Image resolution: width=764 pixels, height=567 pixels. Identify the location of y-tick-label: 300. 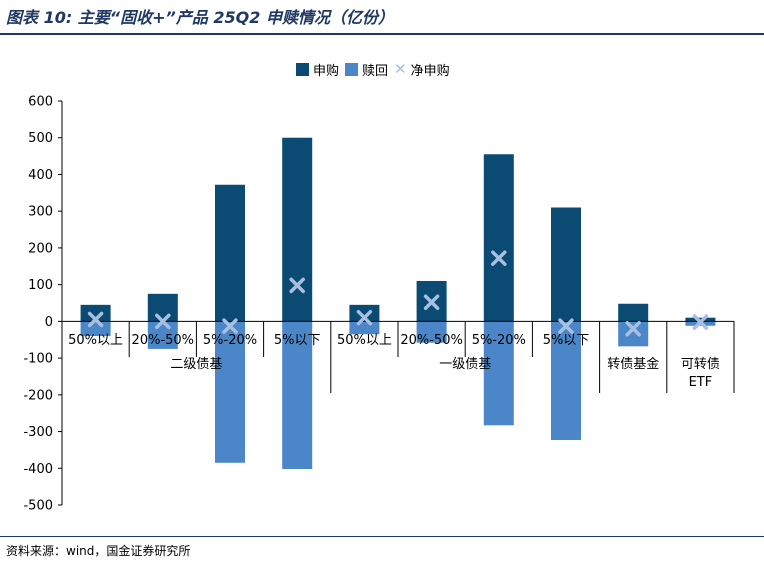
(40, 212).